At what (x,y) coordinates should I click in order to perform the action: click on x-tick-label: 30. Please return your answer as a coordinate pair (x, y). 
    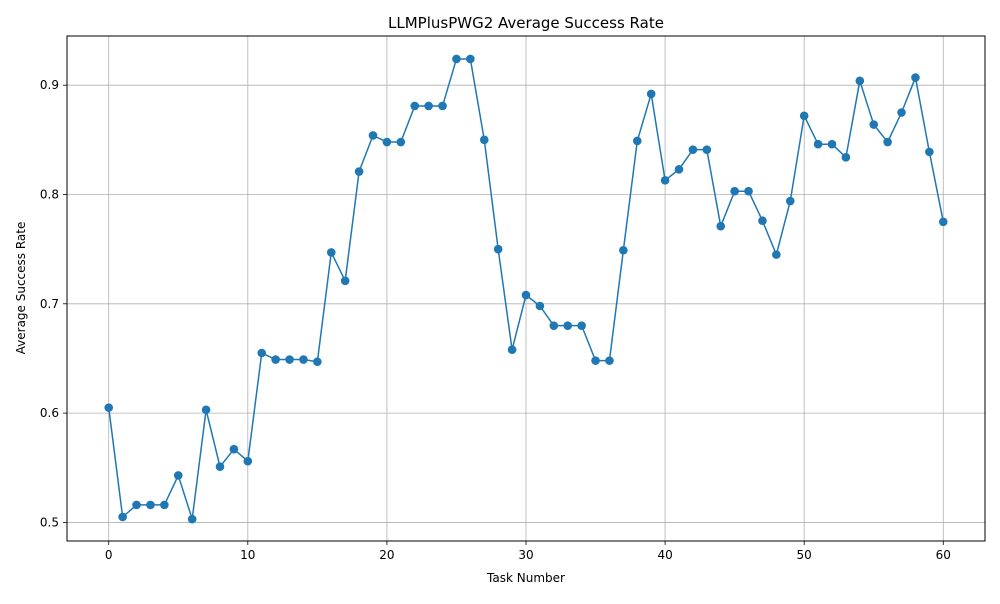
    Looking at the image, I should click on (525, 555).